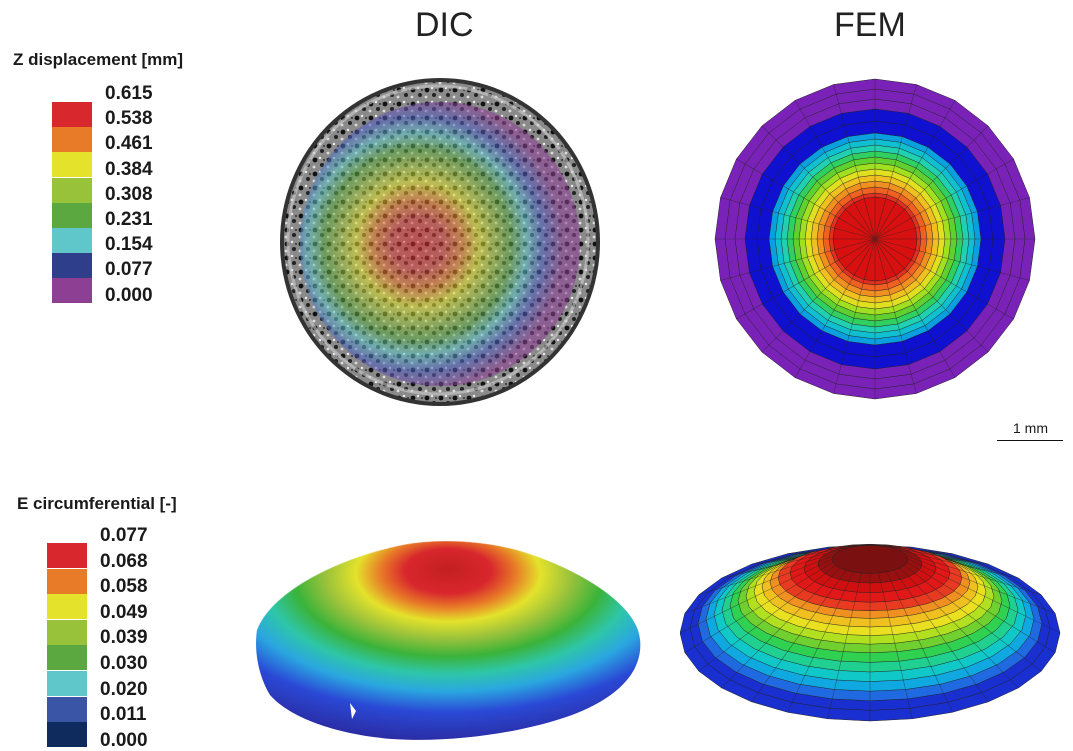 The image size is (1073, 751). I want to click on legend-tick-label: 0.011, so click(123, 715).